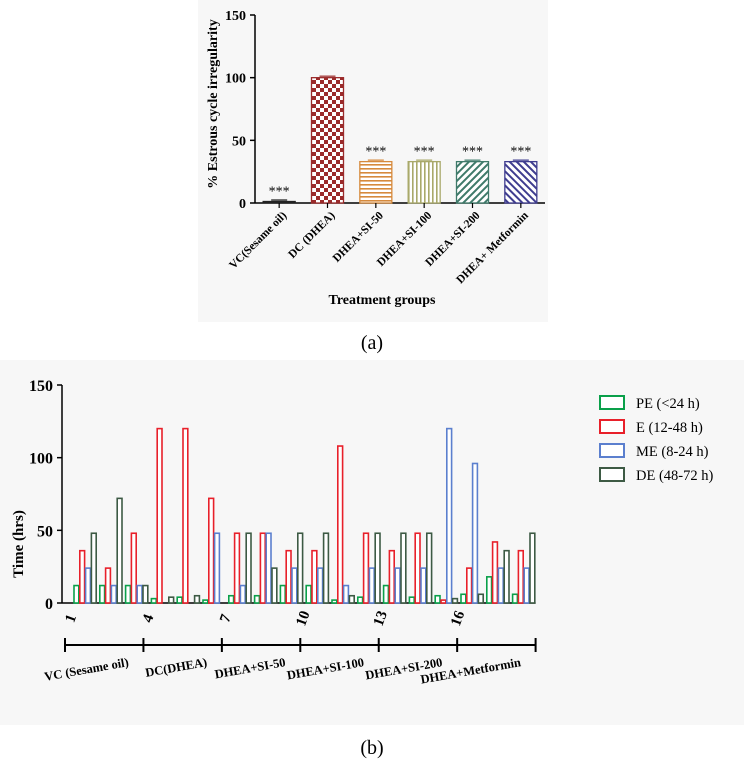 This screenshot has width=744, height=764. Describe the element at coordinates (381, 619) in the screenshot. I see `x-day-label: 13` at that location.